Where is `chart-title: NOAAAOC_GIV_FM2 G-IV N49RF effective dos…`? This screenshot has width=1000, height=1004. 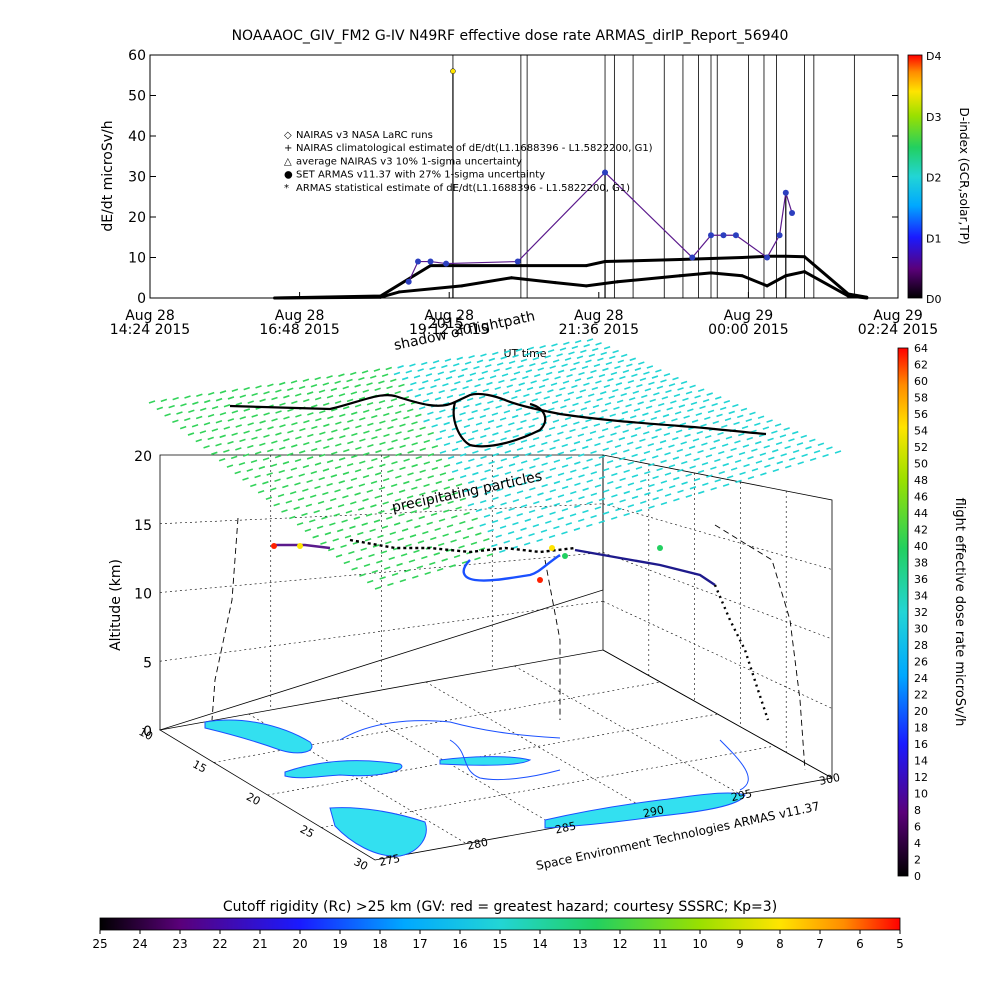 chart-title: NOAAAOC_GIV_FM2 G-IV N49RF effective dos… is located at coordinates (510, 36).